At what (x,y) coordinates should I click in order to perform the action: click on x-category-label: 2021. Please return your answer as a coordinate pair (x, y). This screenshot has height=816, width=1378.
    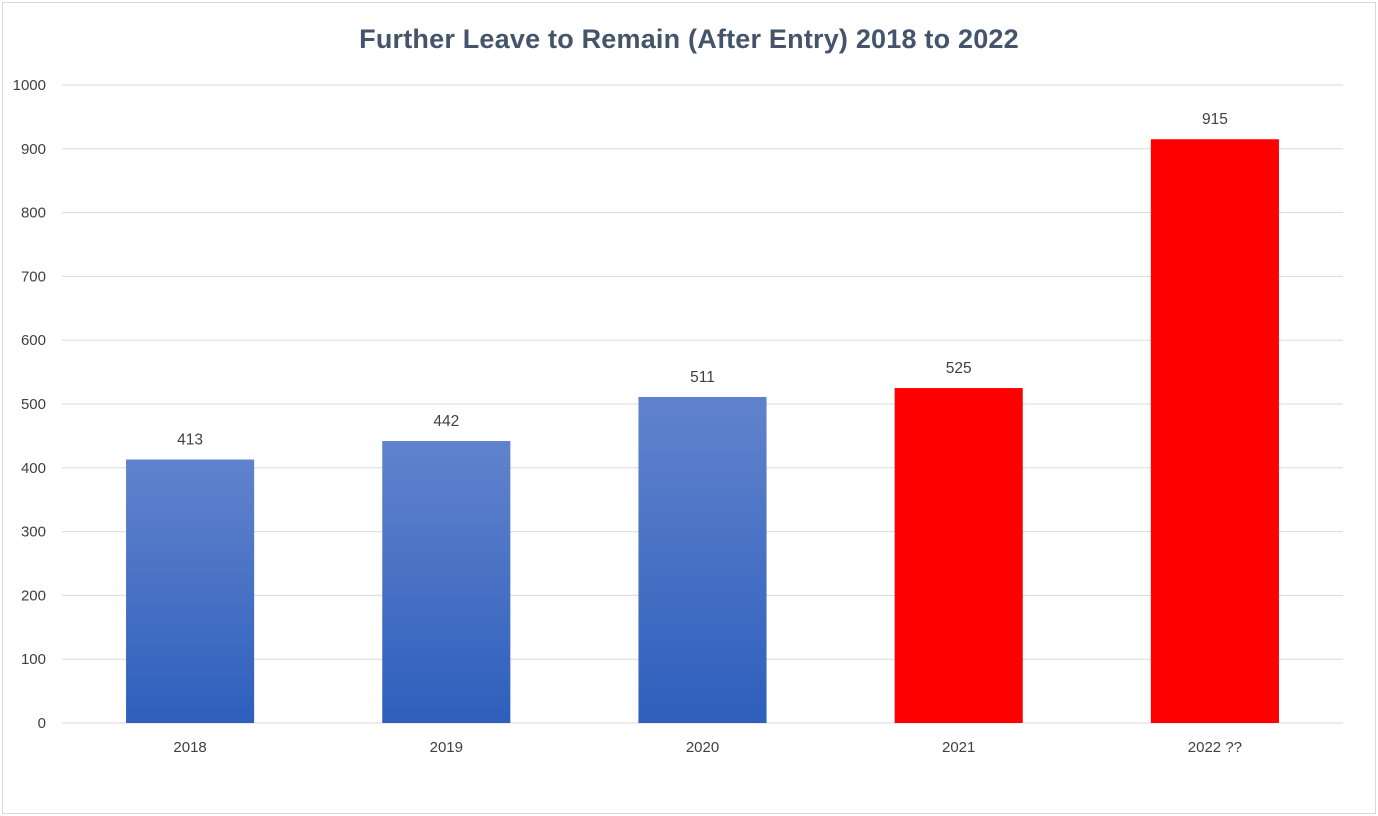
    Looking at the image, I should click on (958, 747).